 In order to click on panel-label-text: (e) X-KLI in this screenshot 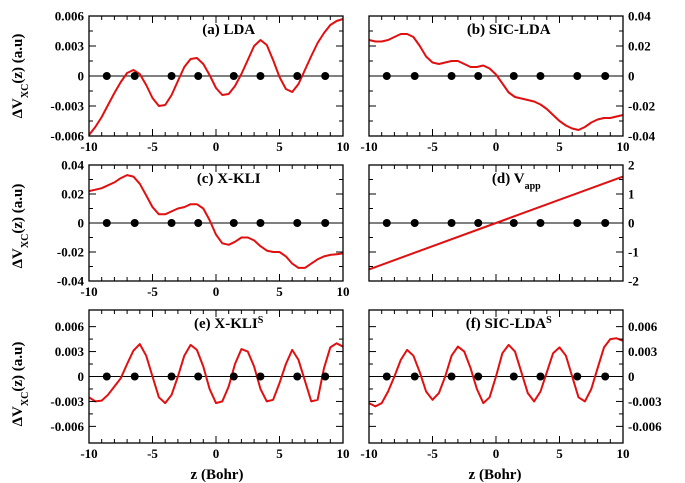, I will do `click(226, 324)`.